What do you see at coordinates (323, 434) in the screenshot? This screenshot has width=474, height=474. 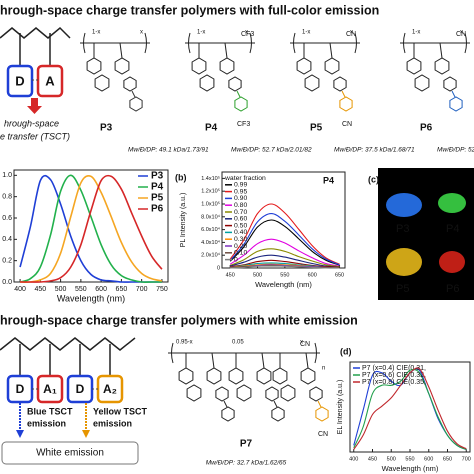 I see `substituent: CN` at bounding box center [323, 434].